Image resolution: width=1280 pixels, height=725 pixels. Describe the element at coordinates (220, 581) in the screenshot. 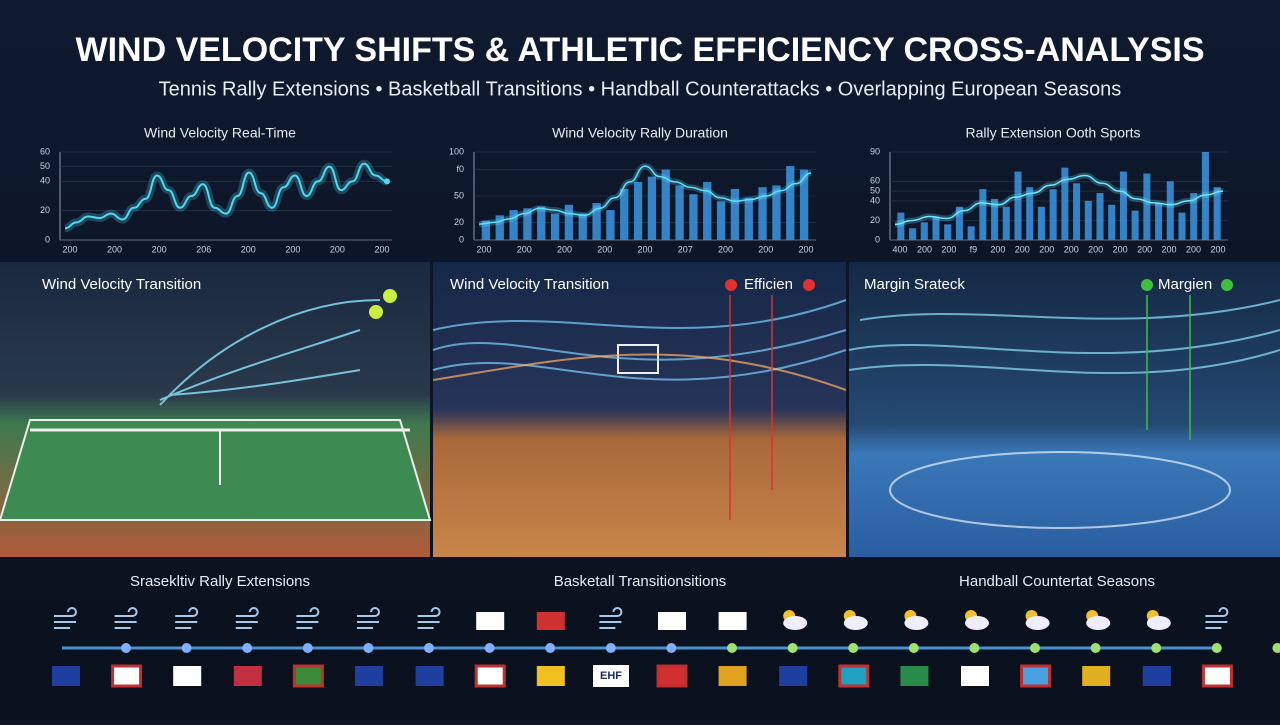

I see `timeline-section: Srasekltiv Rally Extensions` at that location.